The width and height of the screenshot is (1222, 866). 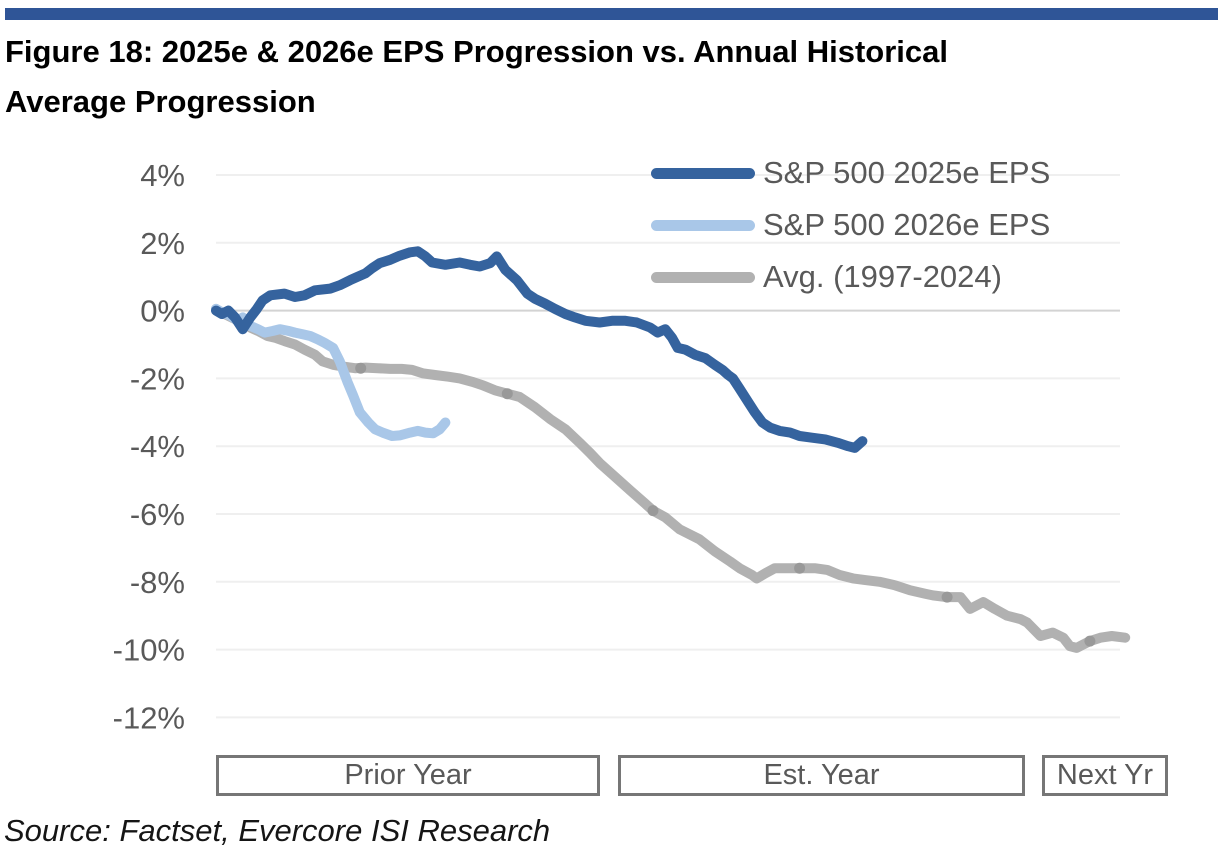 What do you see at coordinates (162, 311) in the screenshot?
I see `y-tick-label: 0%` at bounding box center [162, 311].